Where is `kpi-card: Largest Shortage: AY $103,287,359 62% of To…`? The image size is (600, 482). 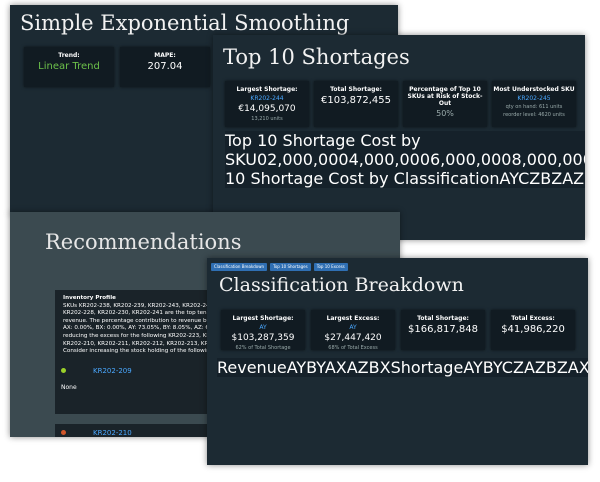 kpi-card: Largest Shortage: AY $103,287,359 62% of To… is located at coordinates (263, 330).